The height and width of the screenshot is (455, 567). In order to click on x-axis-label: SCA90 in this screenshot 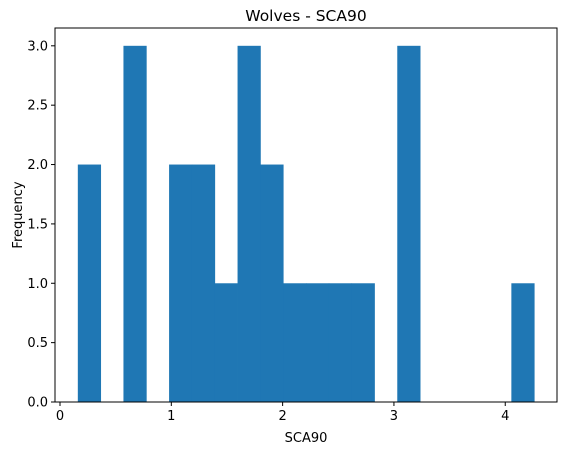, I will do `click(306, 438)`.